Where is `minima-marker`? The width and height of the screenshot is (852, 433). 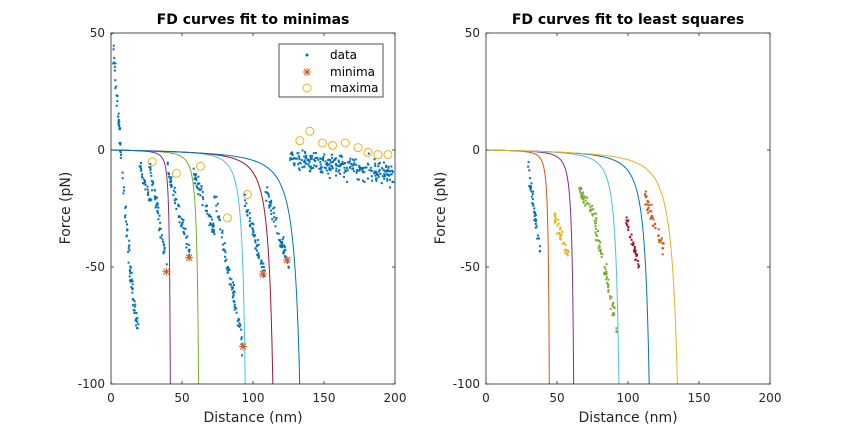
minima-marker is located at coordinates (243, 346).